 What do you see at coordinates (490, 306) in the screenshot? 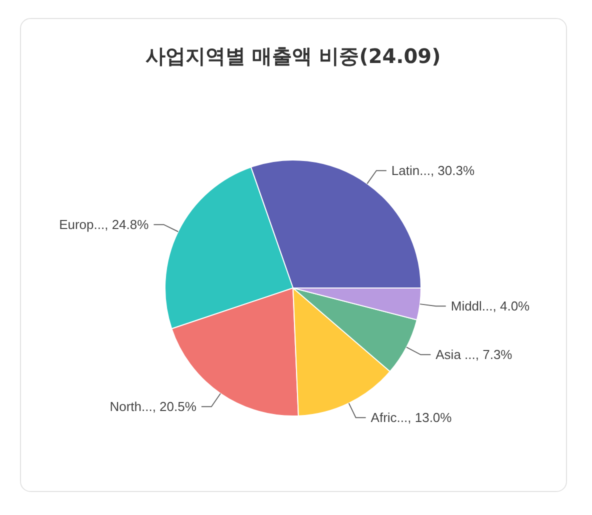
I see `slice-label: Middl..., 4.0%` at bounding box center [490, 306].